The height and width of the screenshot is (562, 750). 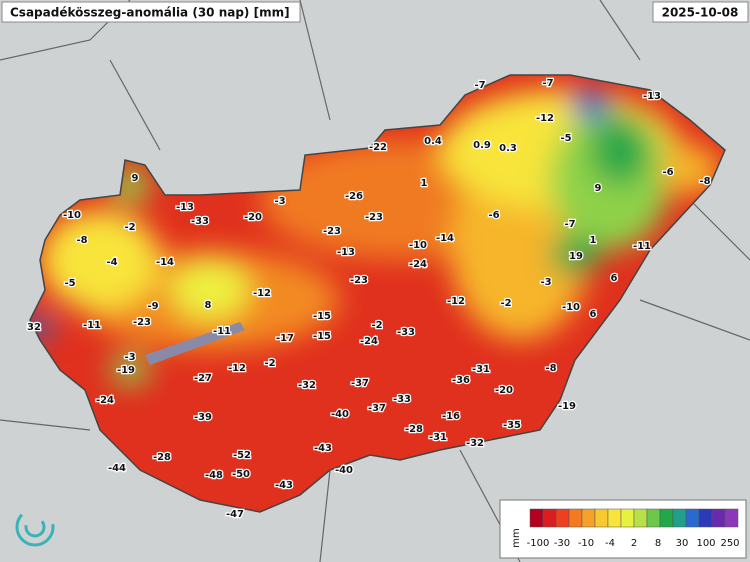 I want to click on legend: -100 -30 -10 -4 2 8 30 100 250, so click(x=633, y=528).